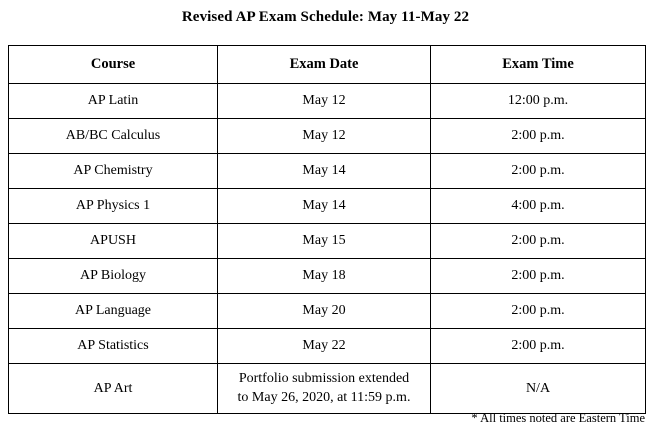  Describe the element at coordinates (113, 388) in the screenshot. I see `cell-course: AP Art` at that location.